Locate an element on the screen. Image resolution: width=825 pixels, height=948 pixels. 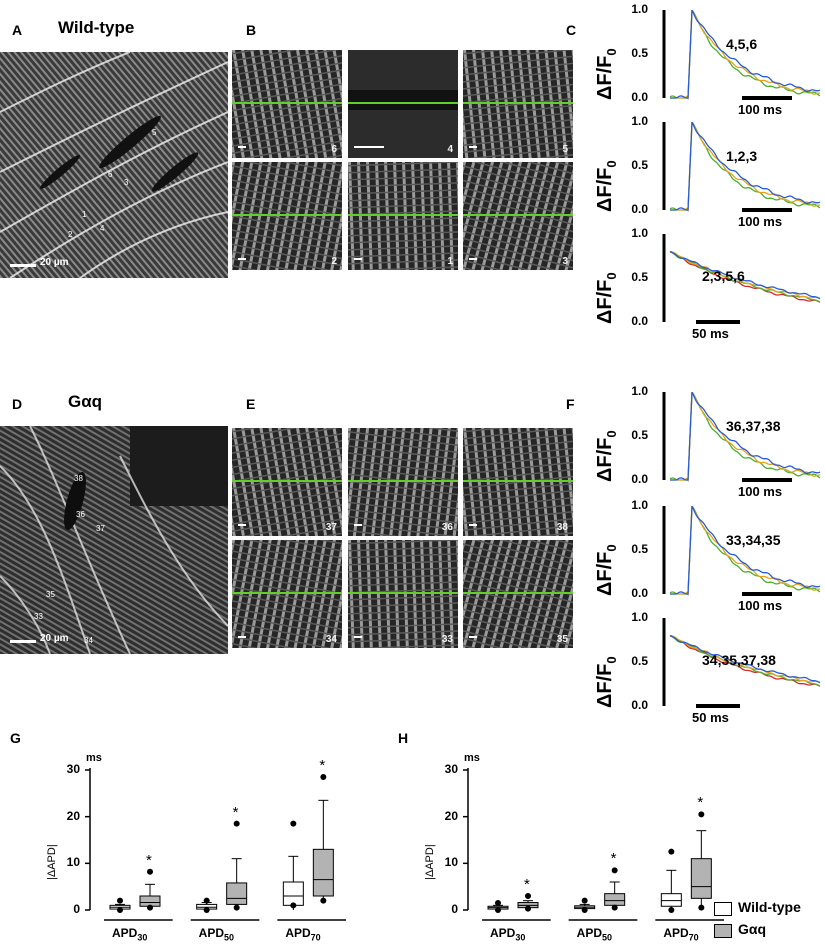
microscopy-tile: 2 is located at coordinates (287, 216).